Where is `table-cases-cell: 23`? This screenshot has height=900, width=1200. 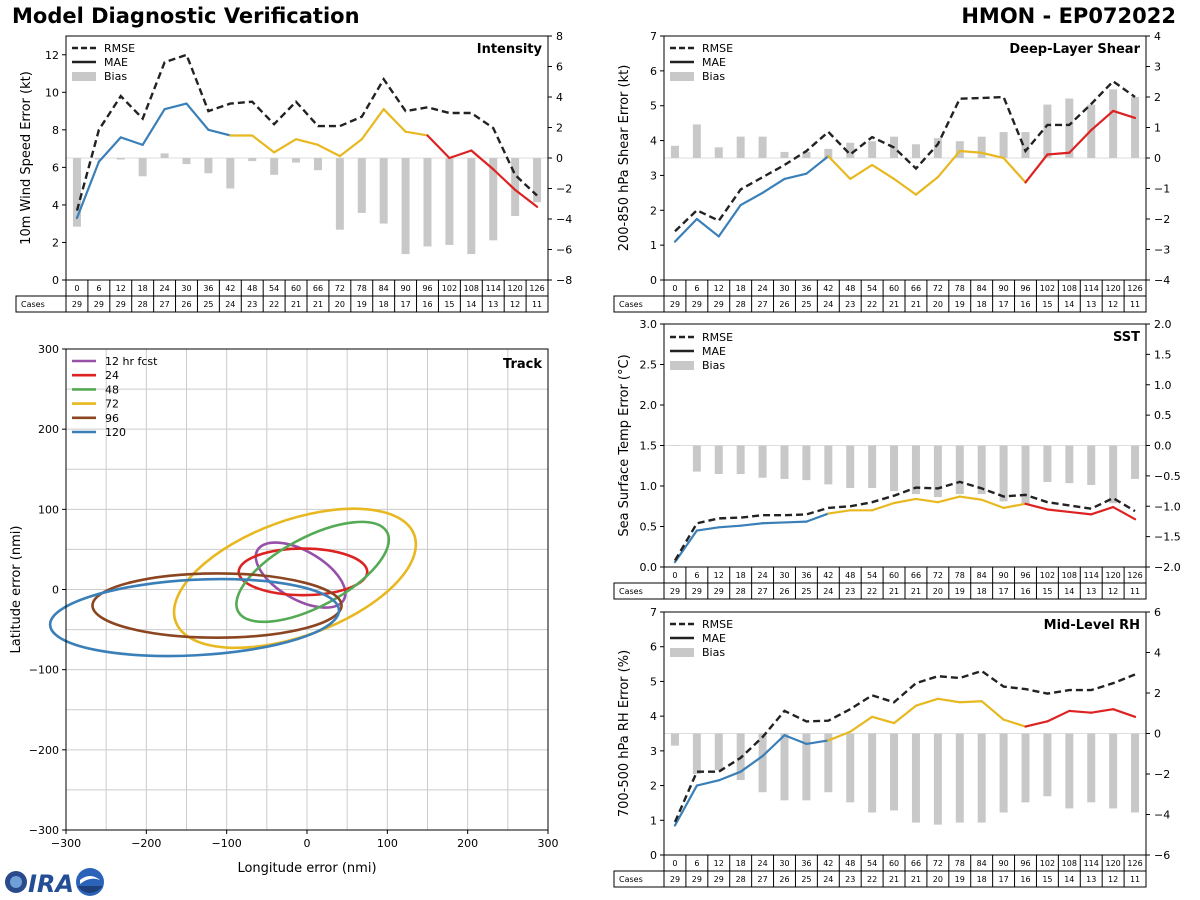
table-cases-cell: 23 is located at coordinates (252, 304).